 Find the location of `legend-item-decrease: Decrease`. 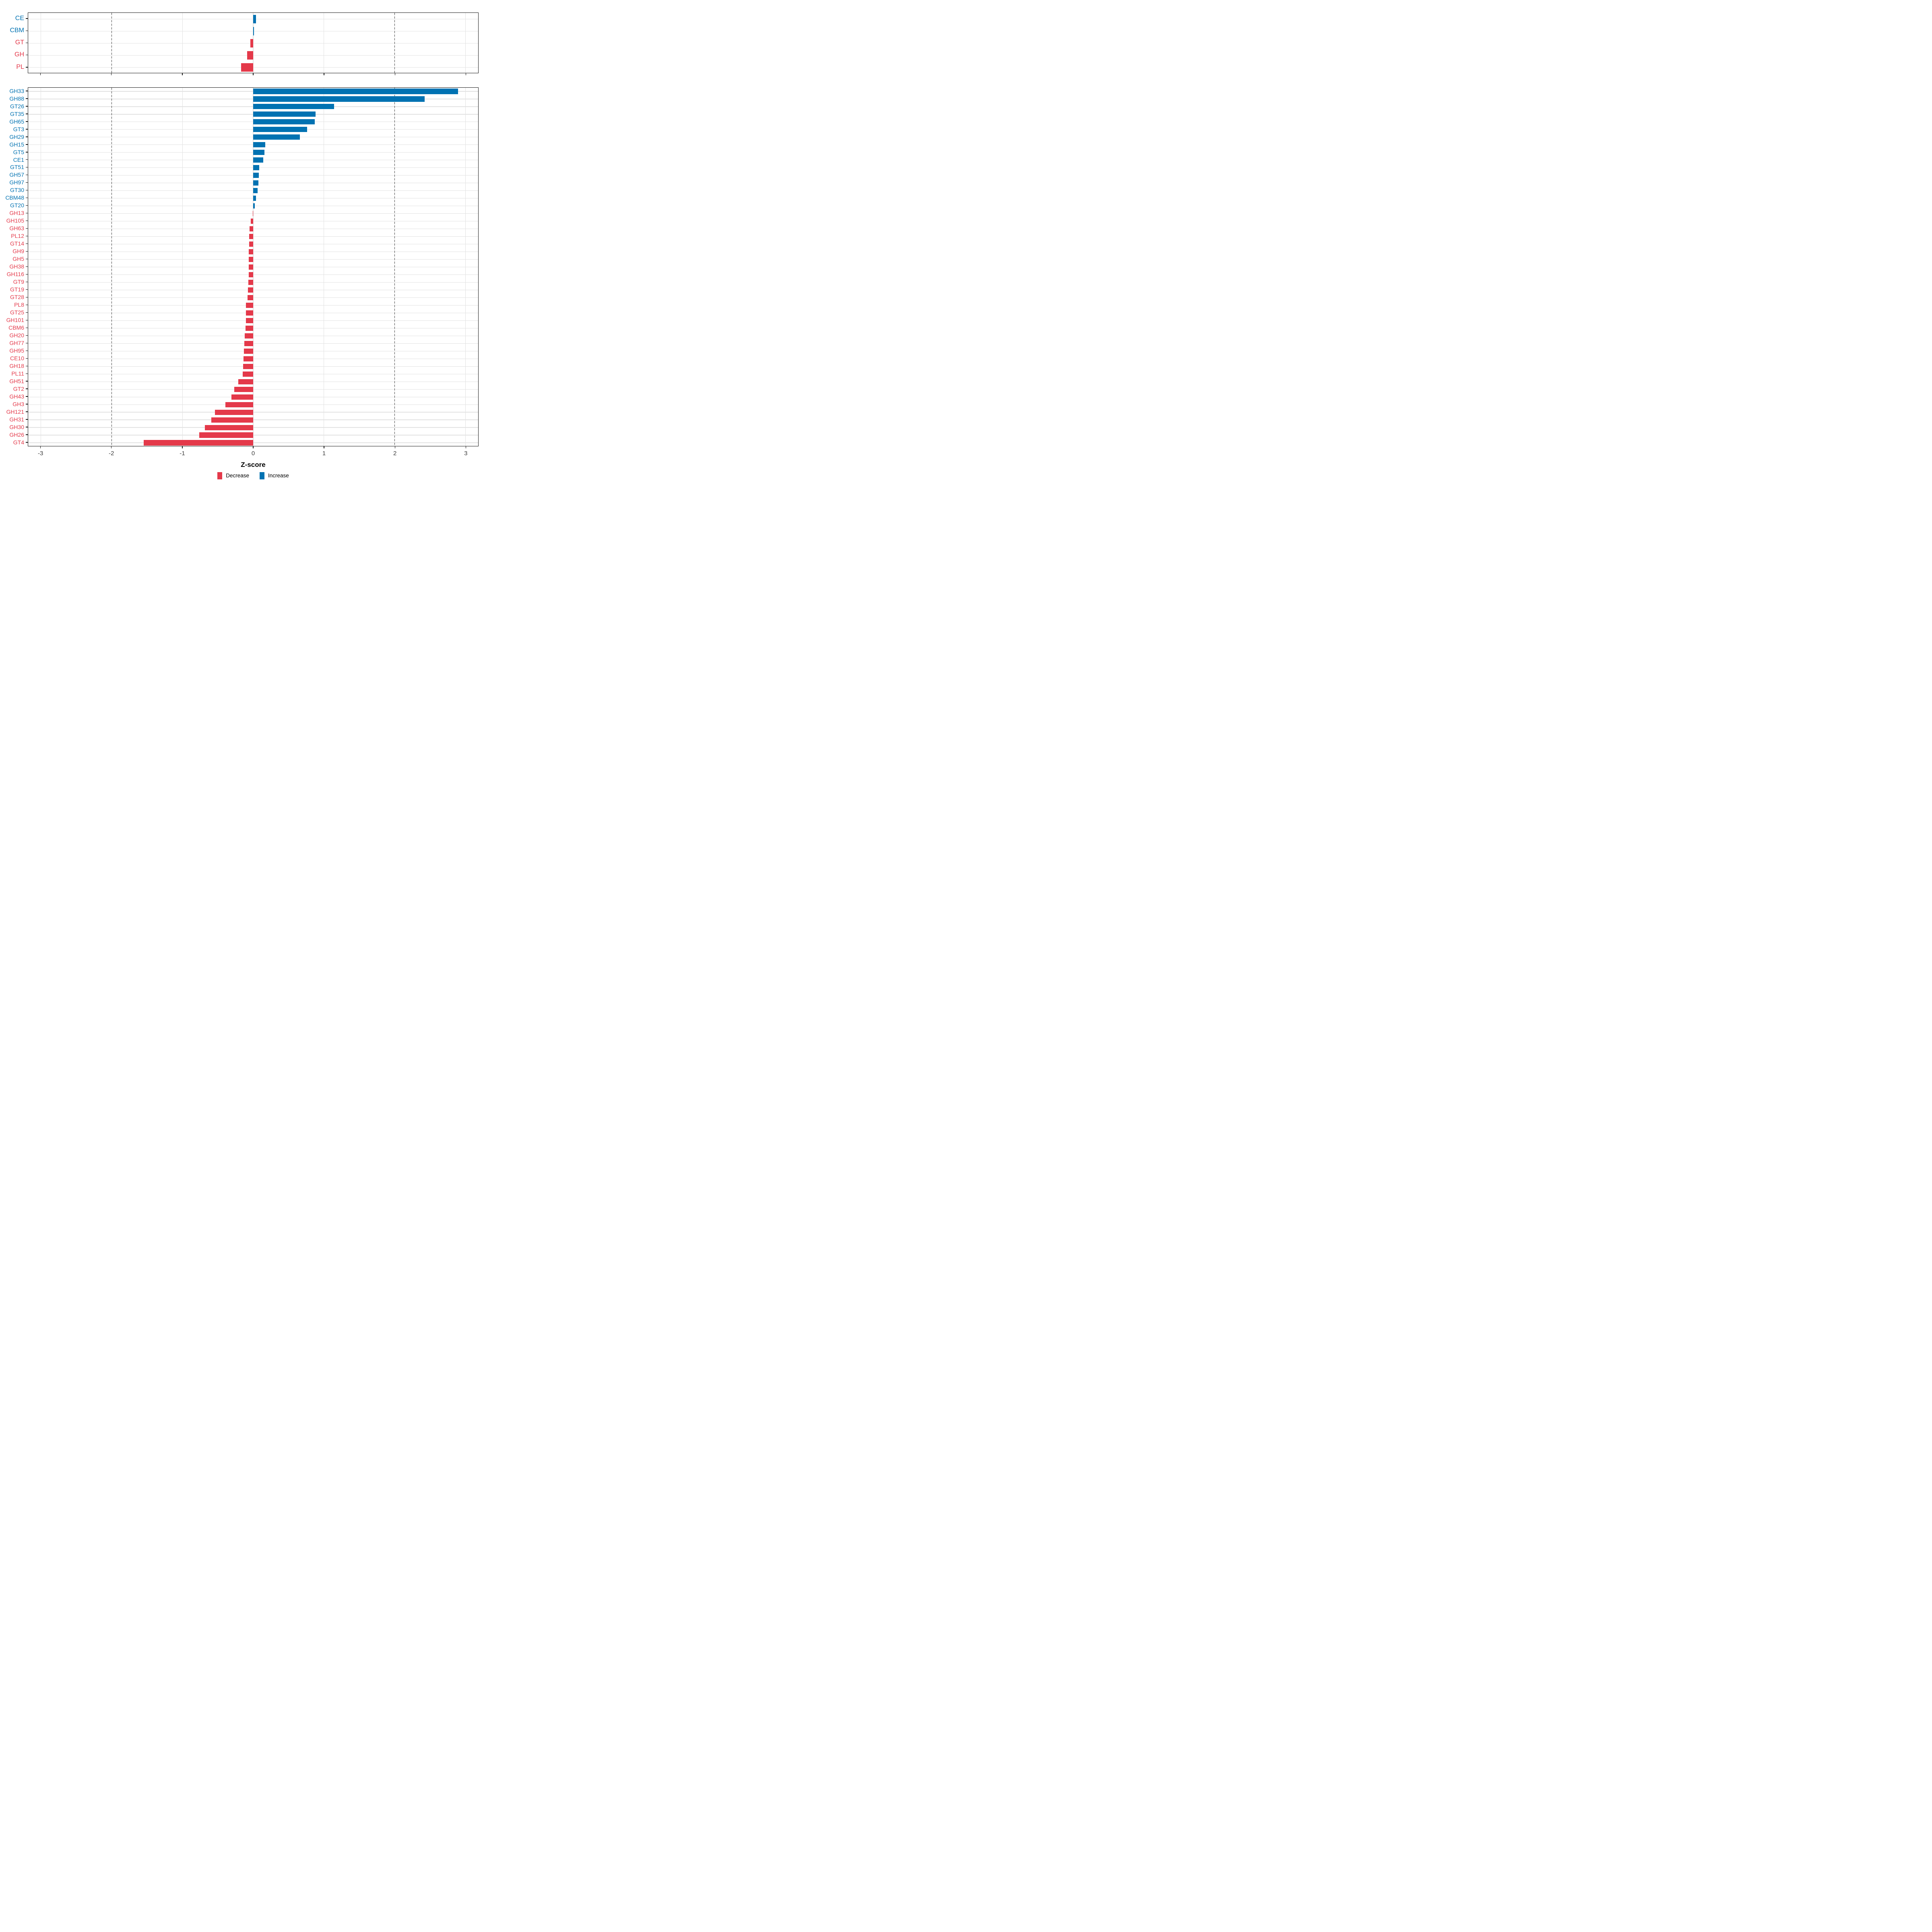

legend-item-decrease: Decrease is located at coordinates (233, 475).